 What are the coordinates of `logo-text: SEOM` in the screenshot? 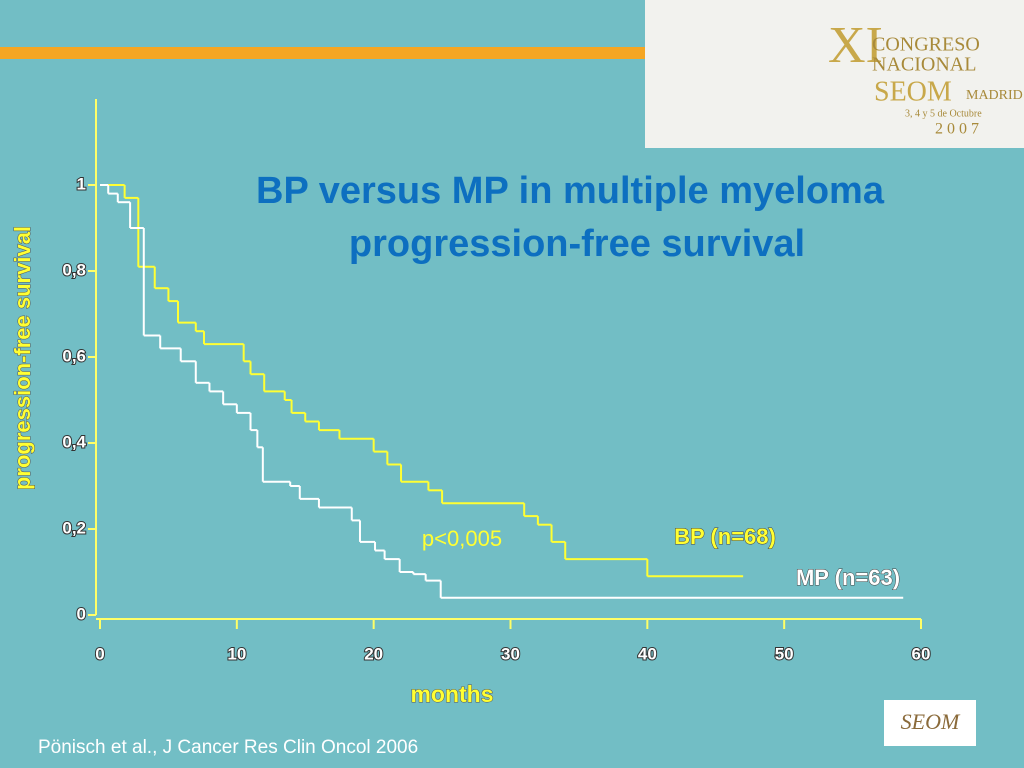 It's located at (913, 91).